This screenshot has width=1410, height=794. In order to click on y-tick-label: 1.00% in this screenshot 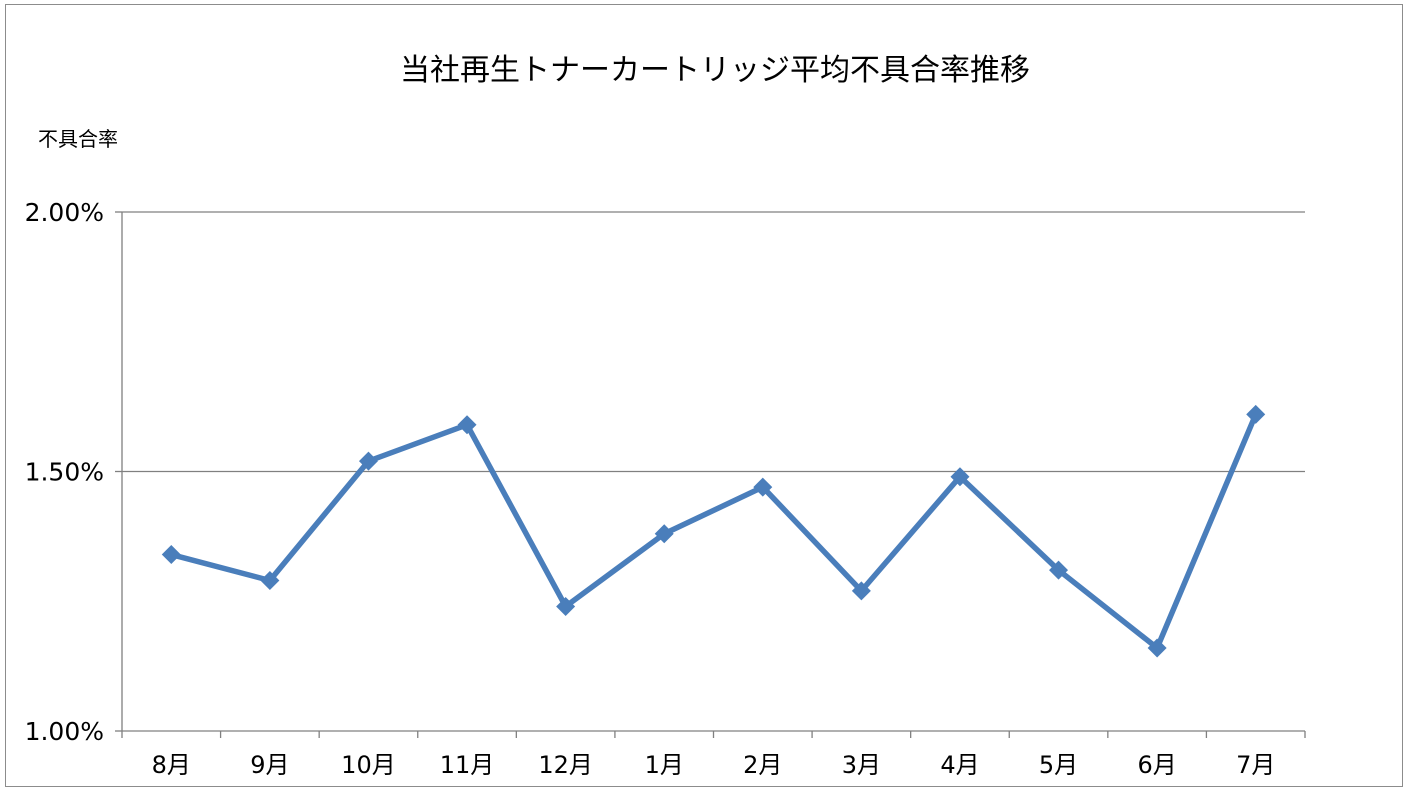, I will do `click(64, 731)`.